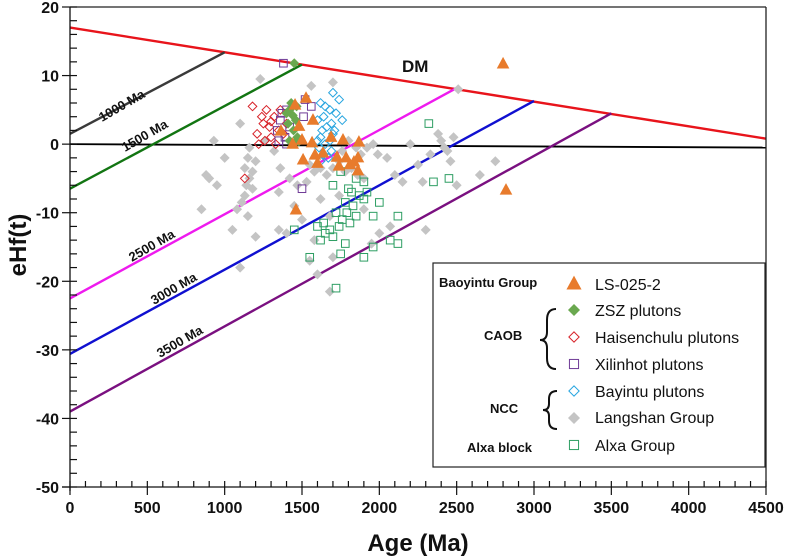  Describe the element at coordinates (418, 146) in the screenshot. I see `ref-line-chur` at that location.